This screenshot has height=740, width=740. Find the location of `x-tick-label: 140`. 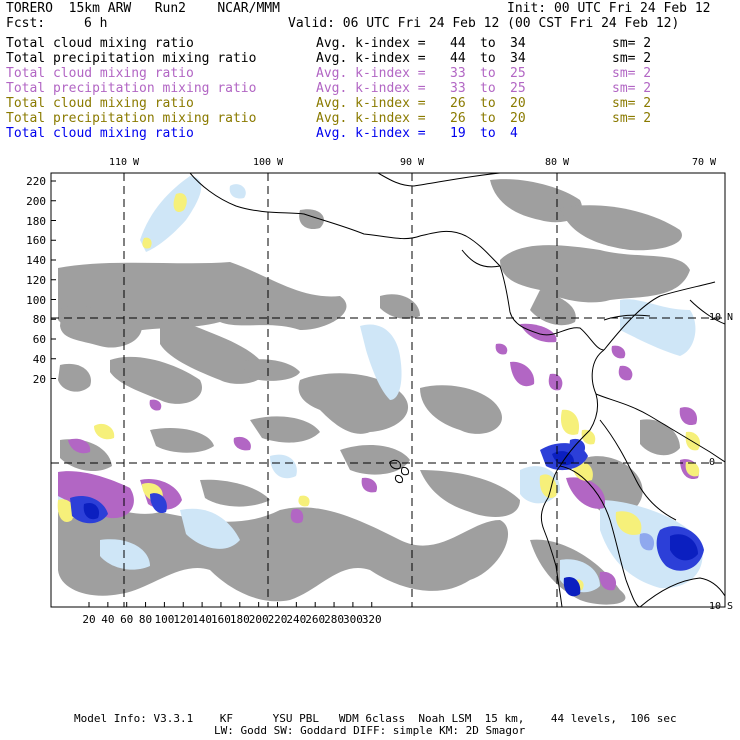

x-tick-label: 140 is located at coordinates (202, 619).